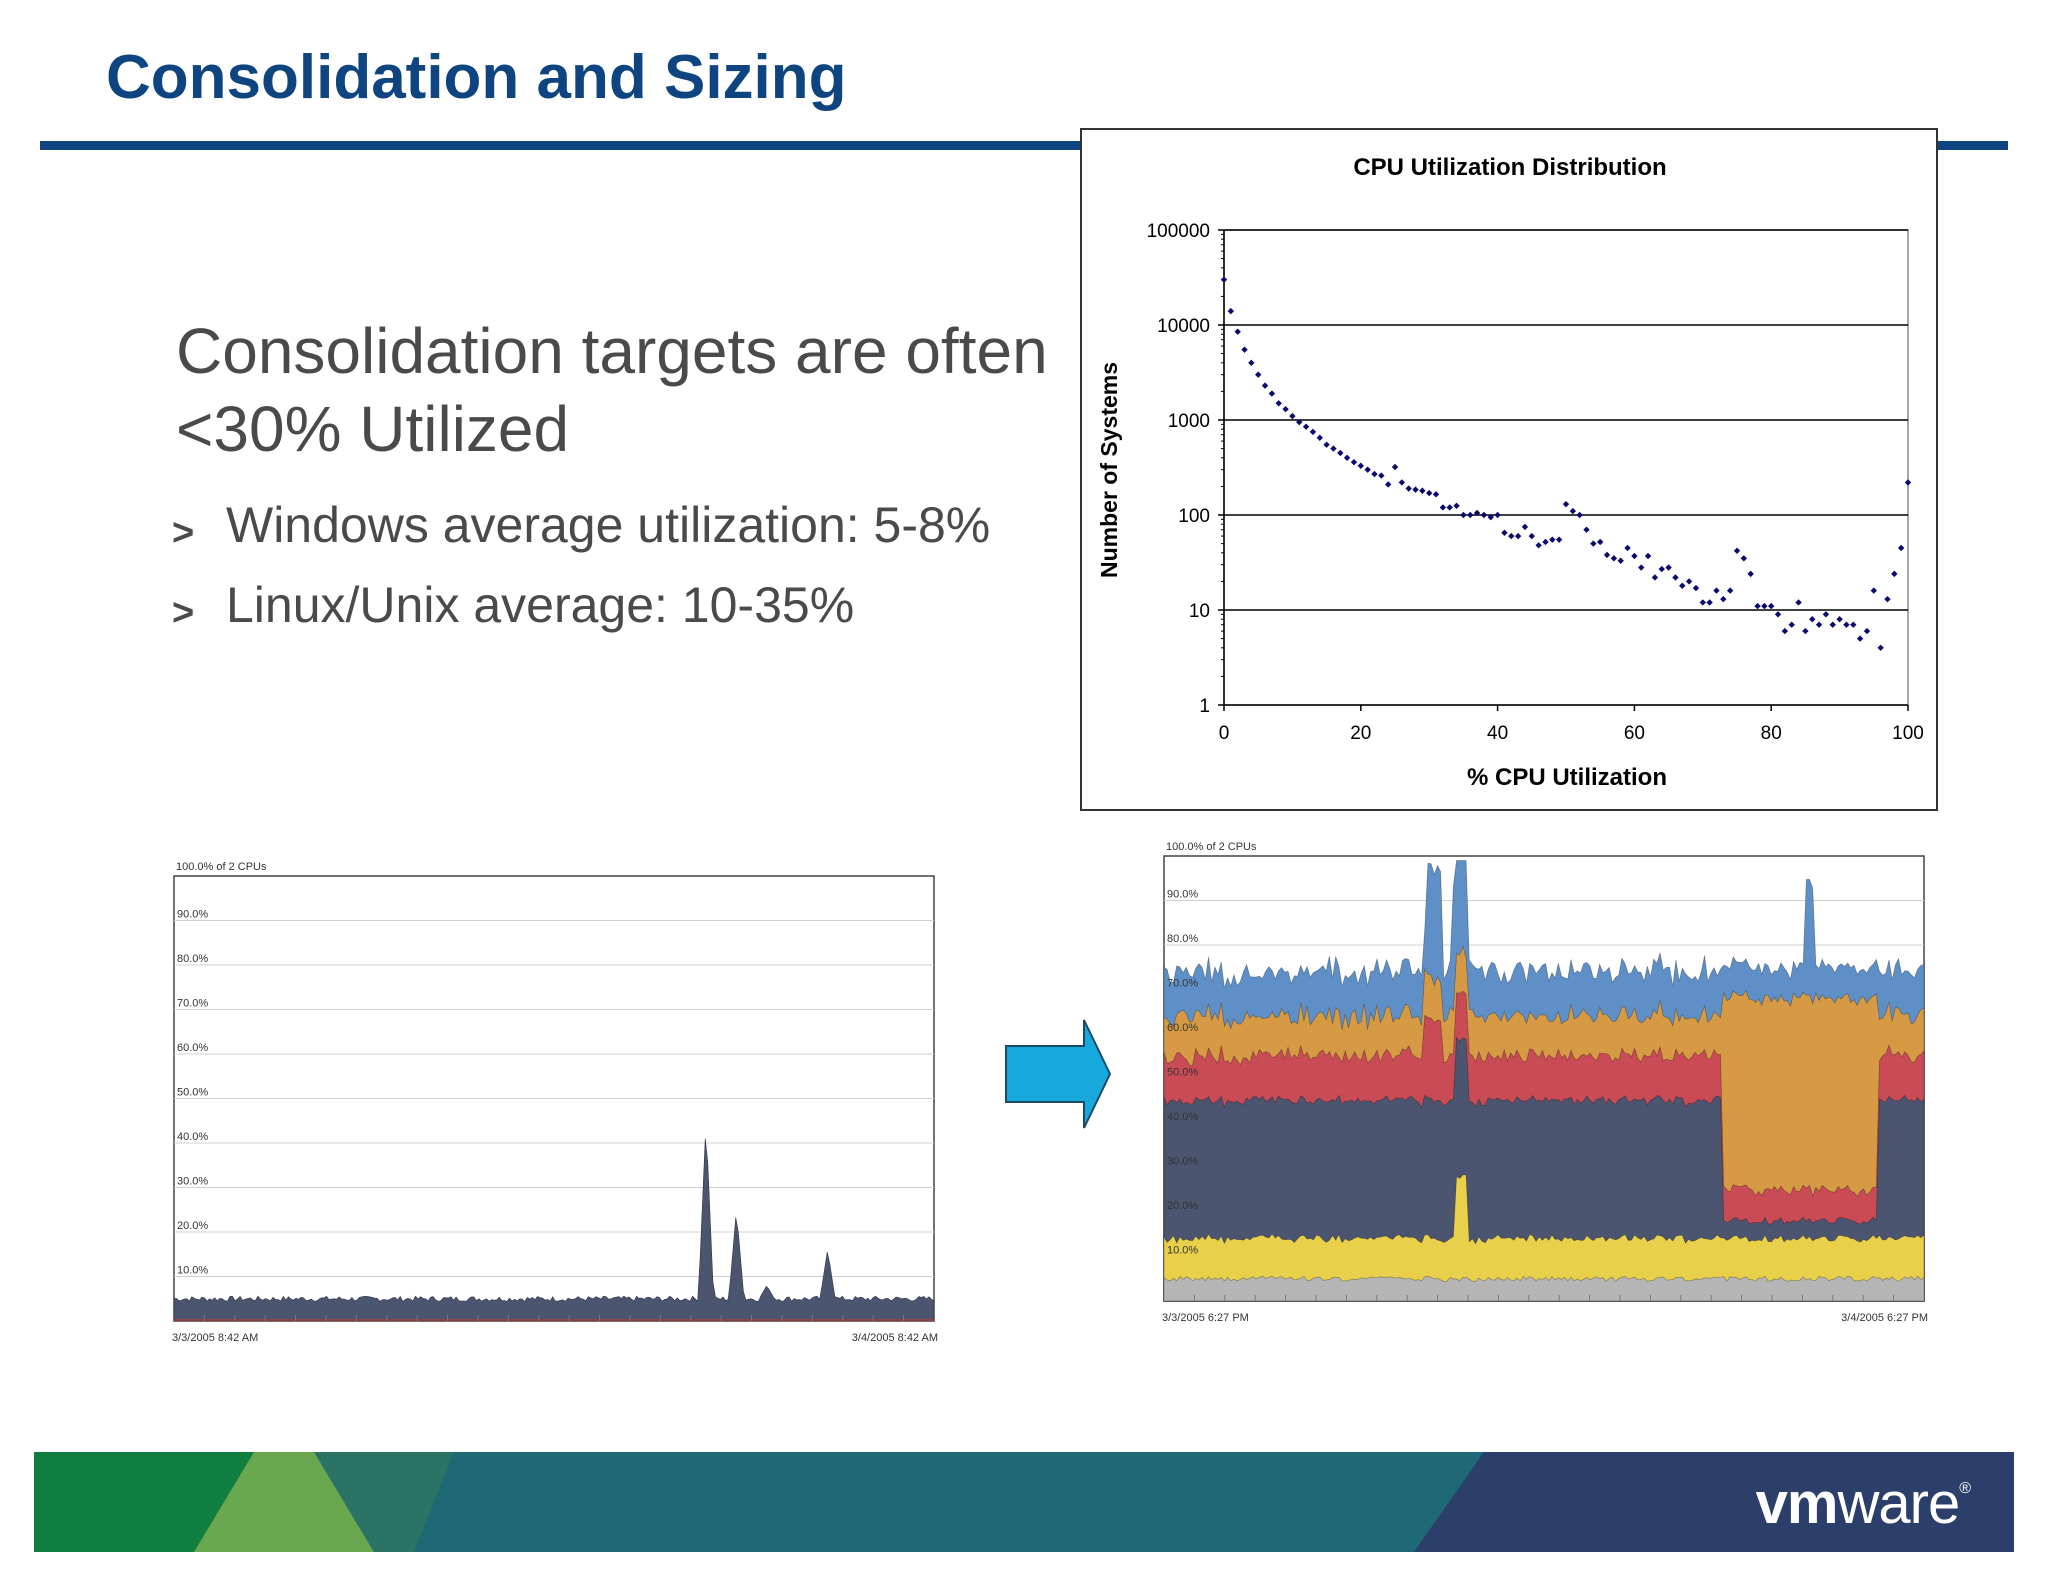 This screenshot has height=1582, width=2048. What do you see at coordinates (192, 1048) in the screenshot?
I see `y-tick-label: 60.0%` at bounding box center [192, 1048].